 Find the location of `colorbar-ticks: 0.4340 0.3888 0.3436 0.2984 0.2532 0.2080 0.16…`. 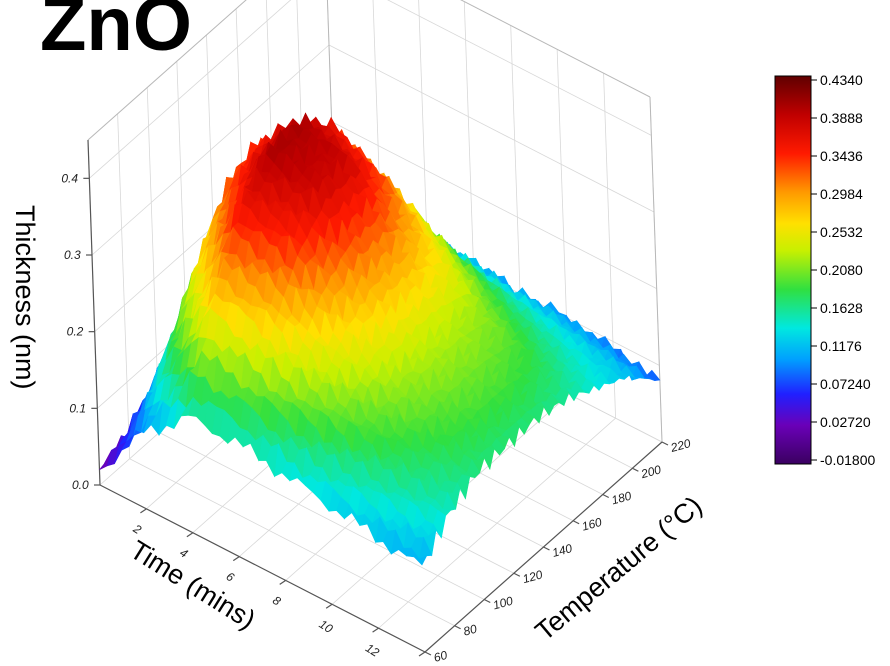

colorbar-ticks: 0.4340 0.3888 0.3436 0.2984 0.2532 0.2080 0.16… is located at coordinates (843, 270).